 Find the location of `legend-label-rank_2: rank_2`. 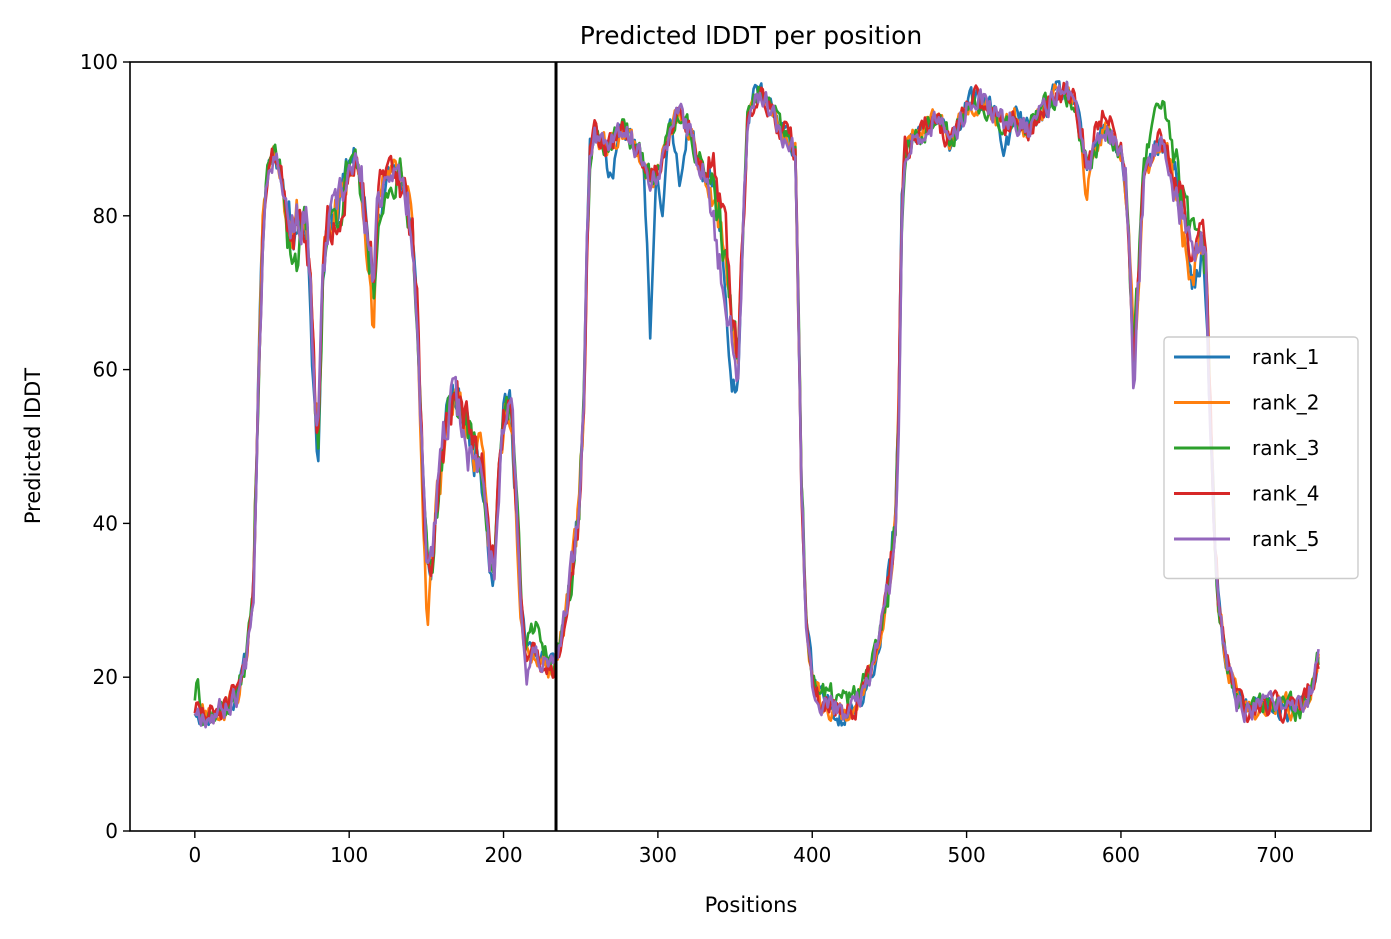

legend-label-rank_2: rank_2 is located at coordinates (1285, 403).